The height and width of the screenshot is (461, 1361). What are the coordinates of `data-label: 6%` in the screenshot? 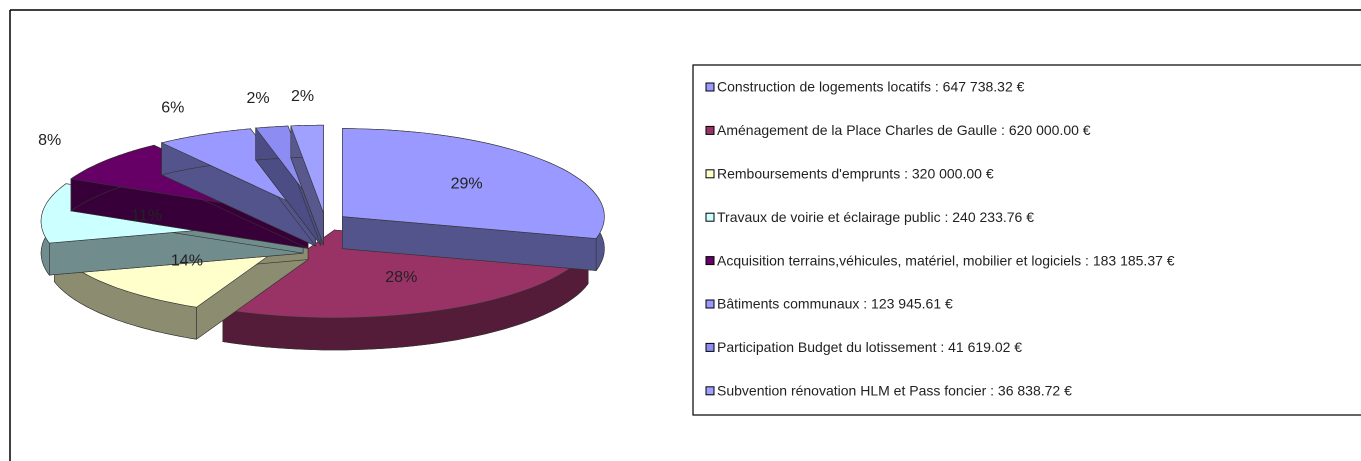 It's located at (172, 107).